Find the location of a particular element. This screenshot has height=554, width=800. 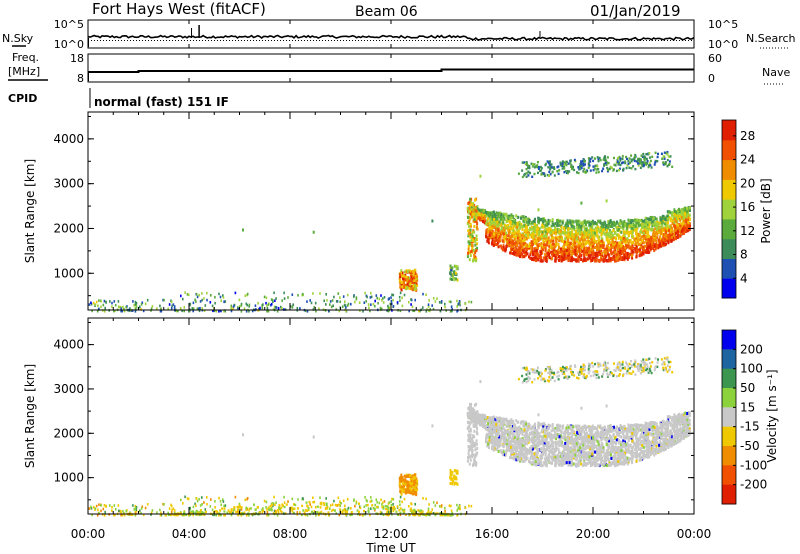

beam-title: Beam 06 is located at coordinates (386, 12).